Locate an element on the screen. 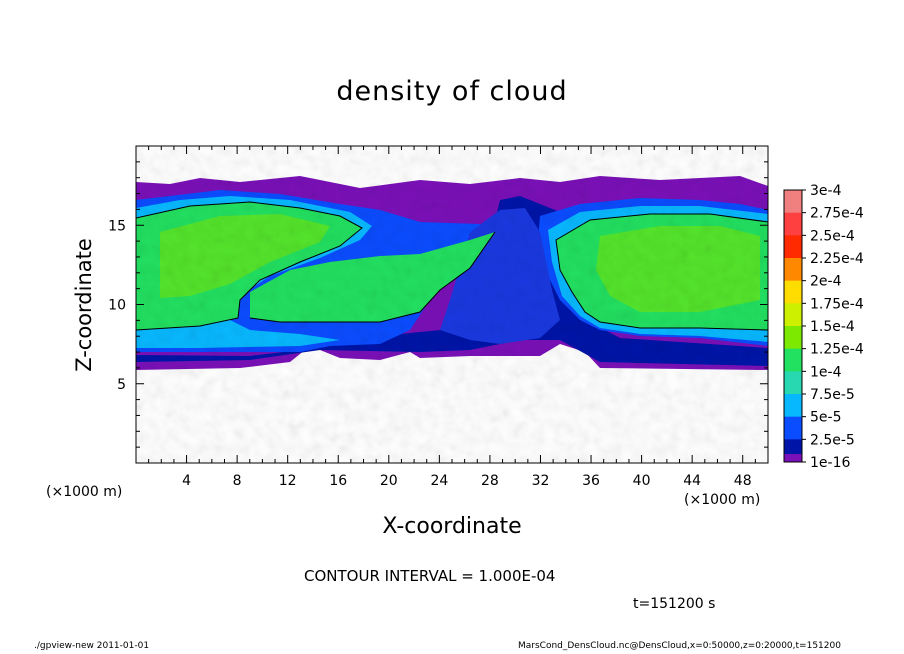 The width and height of the screenshot is (904, 654). x-tick-label: 16 is located at coordinates (338, 481).